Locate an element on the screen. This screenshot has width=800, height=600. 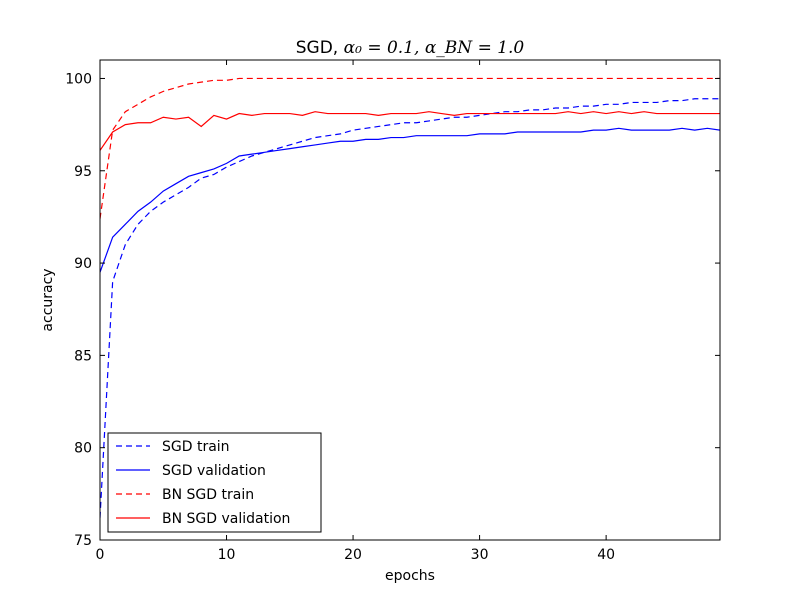
x-tick-label: 40 is located at coordinates (606, 555).